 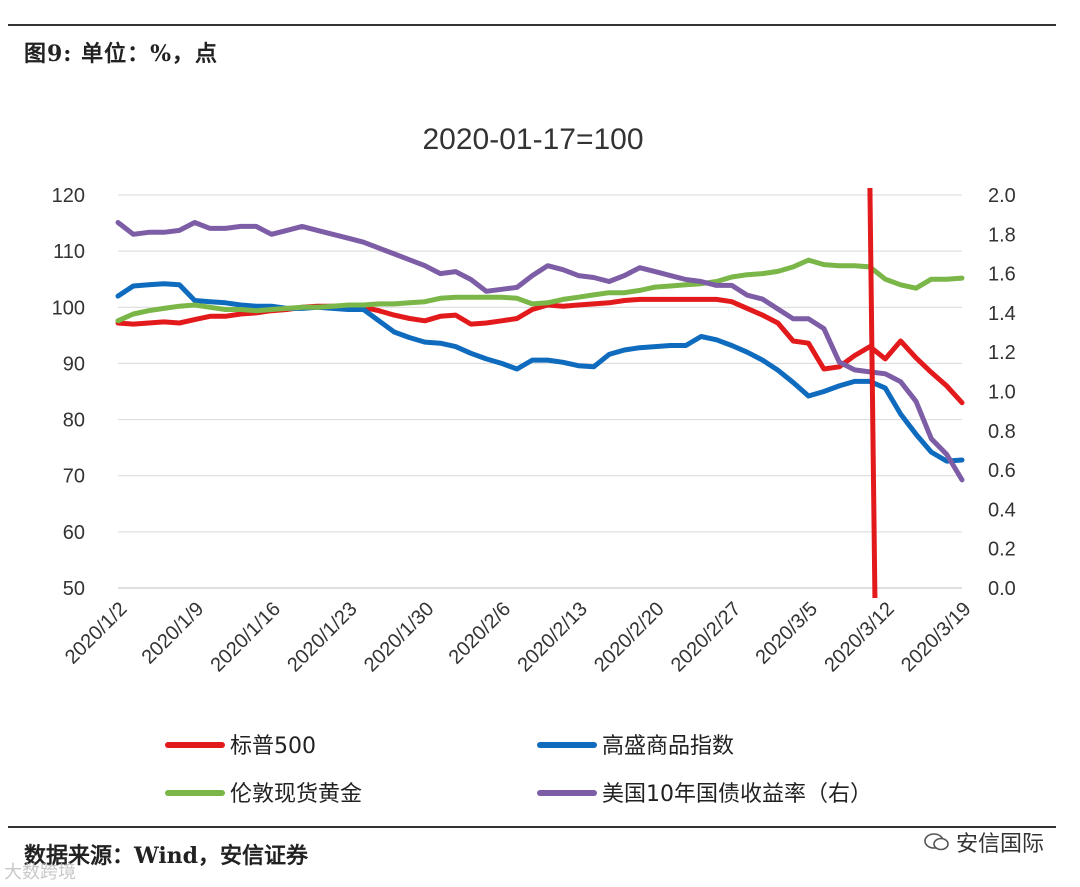 What do you see at coordinates (629, 637) in the screenshot?
I see `x-tick-label: 2020/2/20` at bounding box center [629, 637].